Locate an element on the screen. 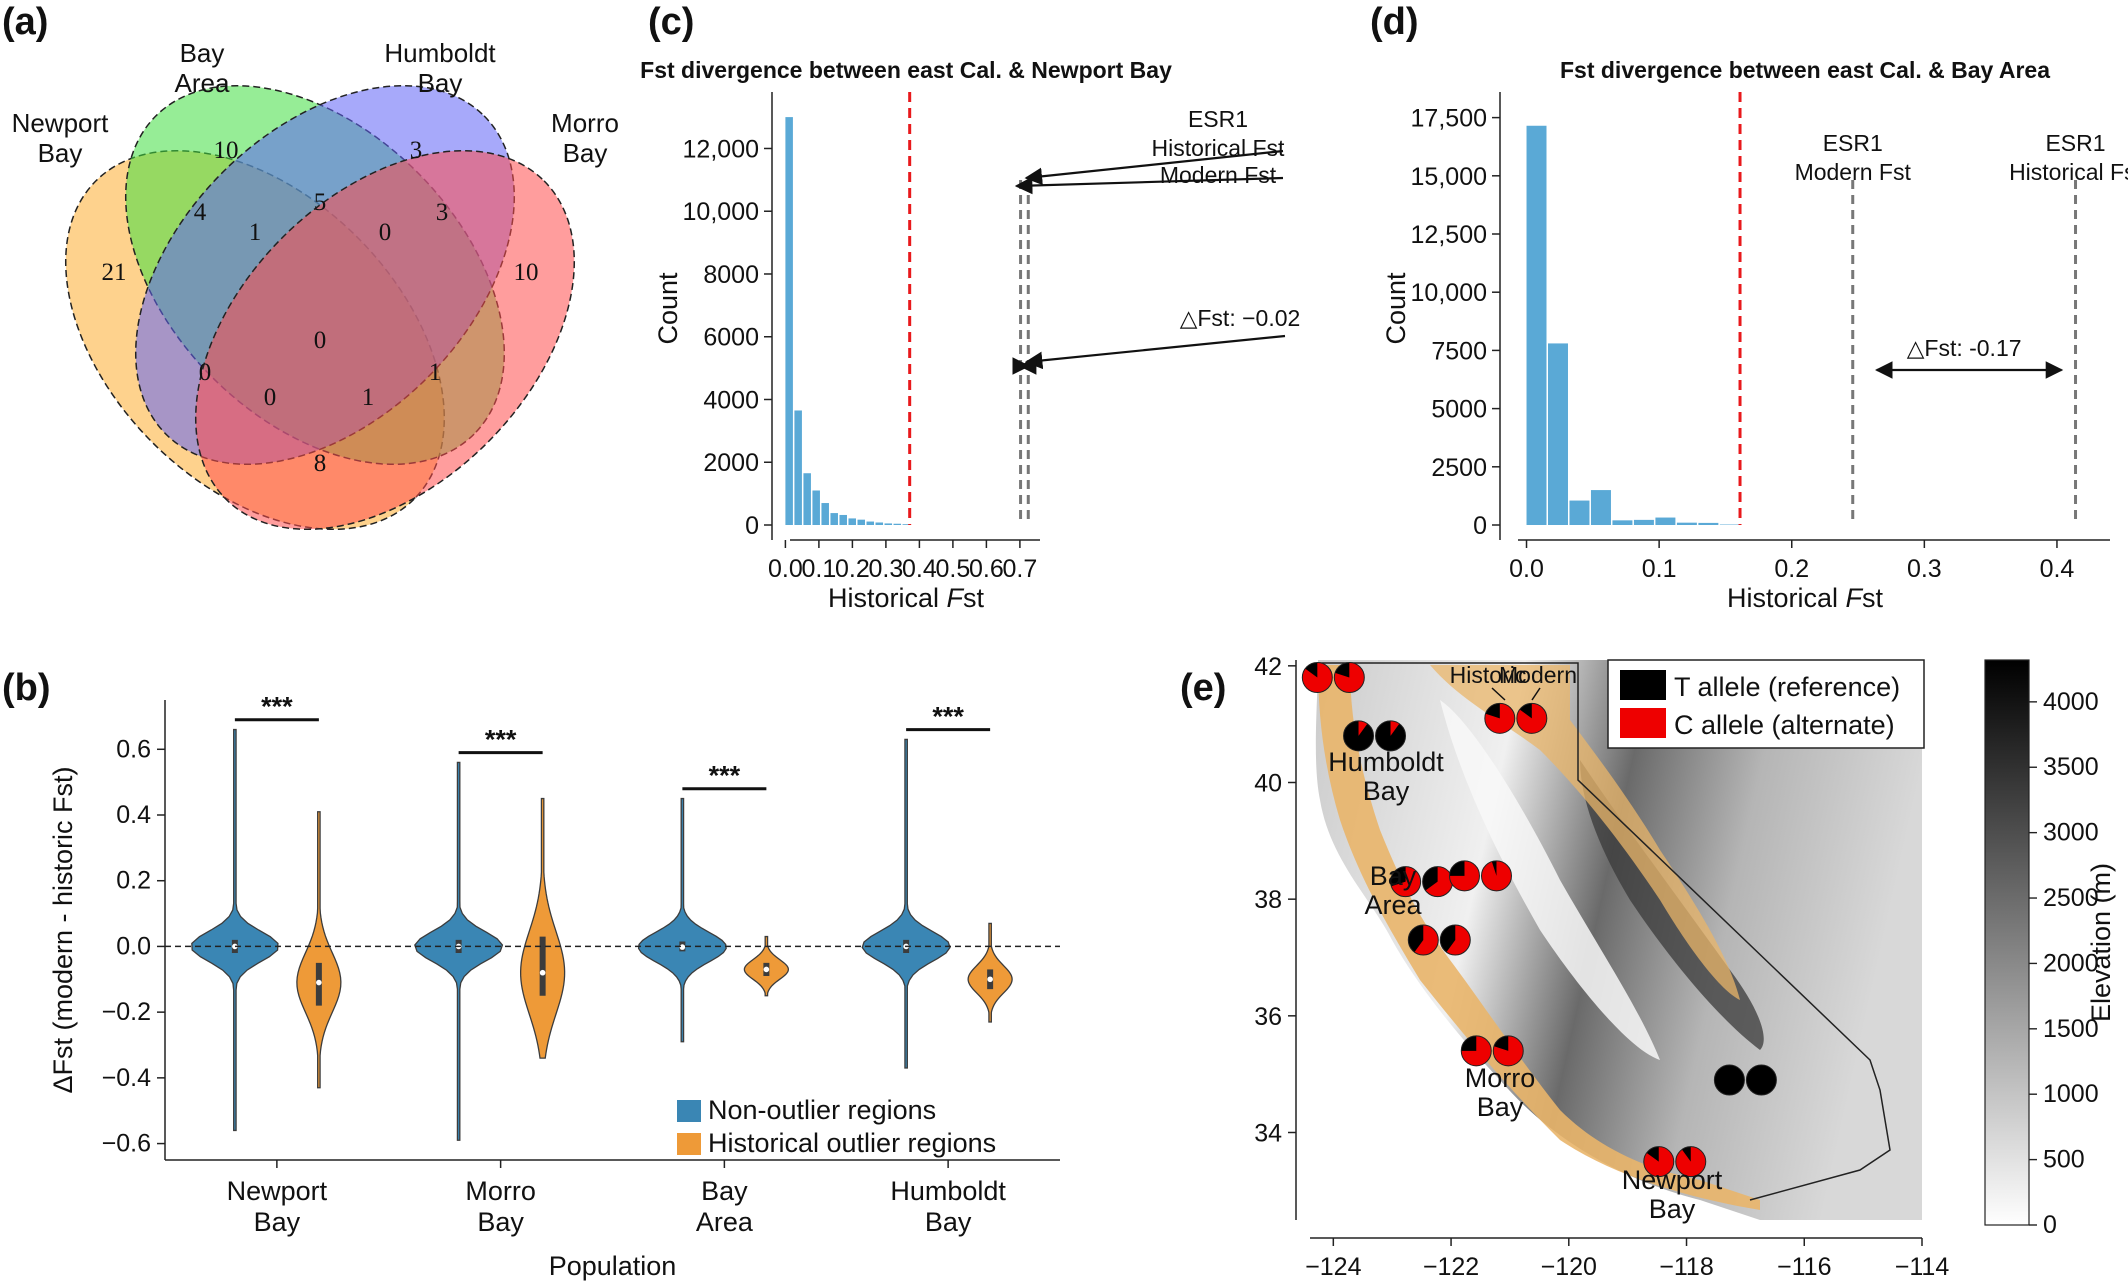 The height and width of the screenshot is (1281, 2128). y-tick-label: 15,000 is located at coordinates (1449, 177).